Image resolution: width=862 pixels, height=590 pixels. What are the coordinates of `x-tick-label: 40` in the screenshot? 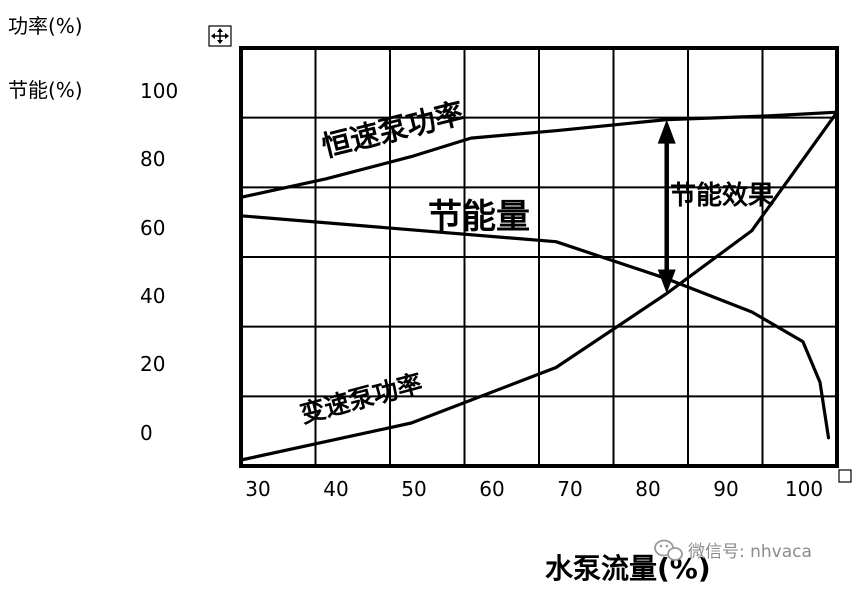 It's located at (335, 489).